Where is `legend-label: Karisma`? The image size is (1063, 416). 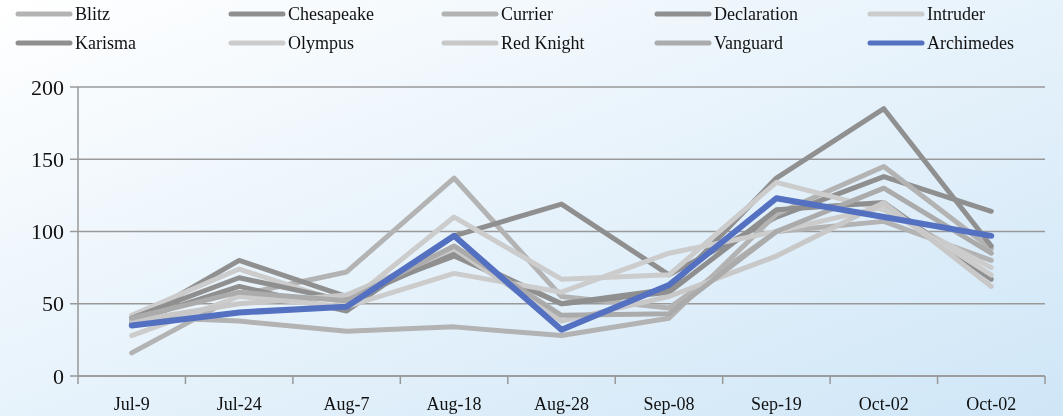
legend-label: Karisma is located at coordinates (105, 43).